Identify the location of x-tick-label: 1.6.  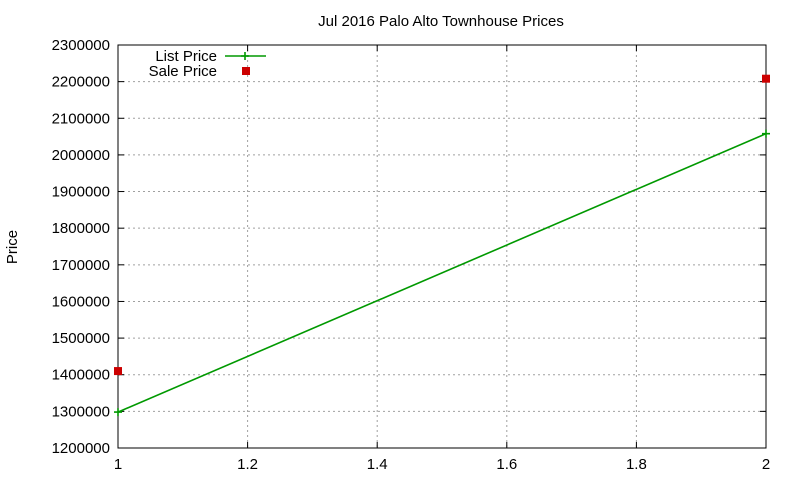
(506, 464).